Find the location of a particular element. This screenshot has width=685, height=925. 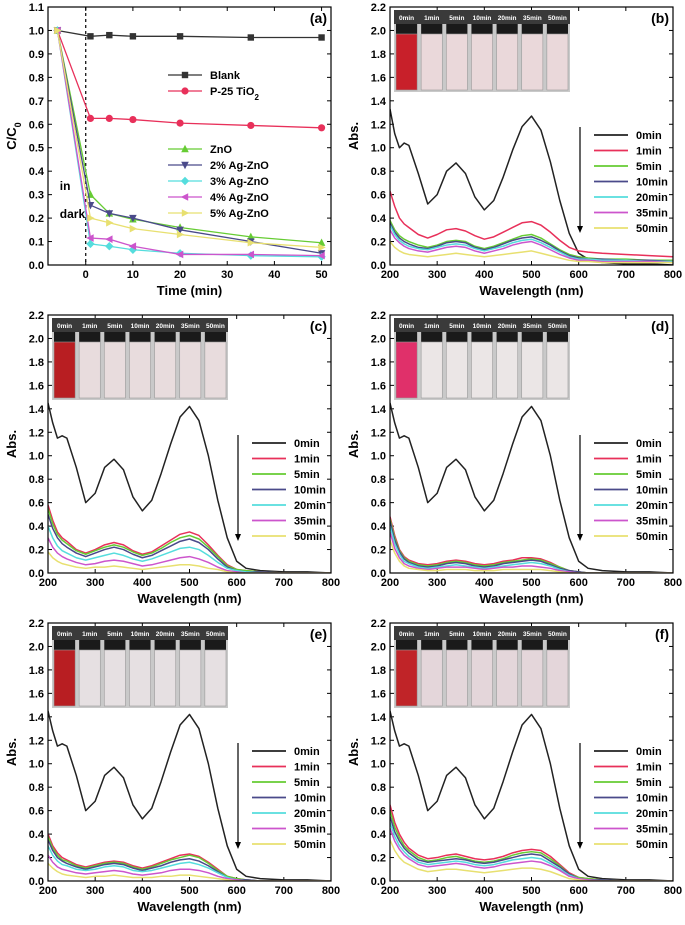

x-tick-label: 800 is located at coordinates (673, 275).